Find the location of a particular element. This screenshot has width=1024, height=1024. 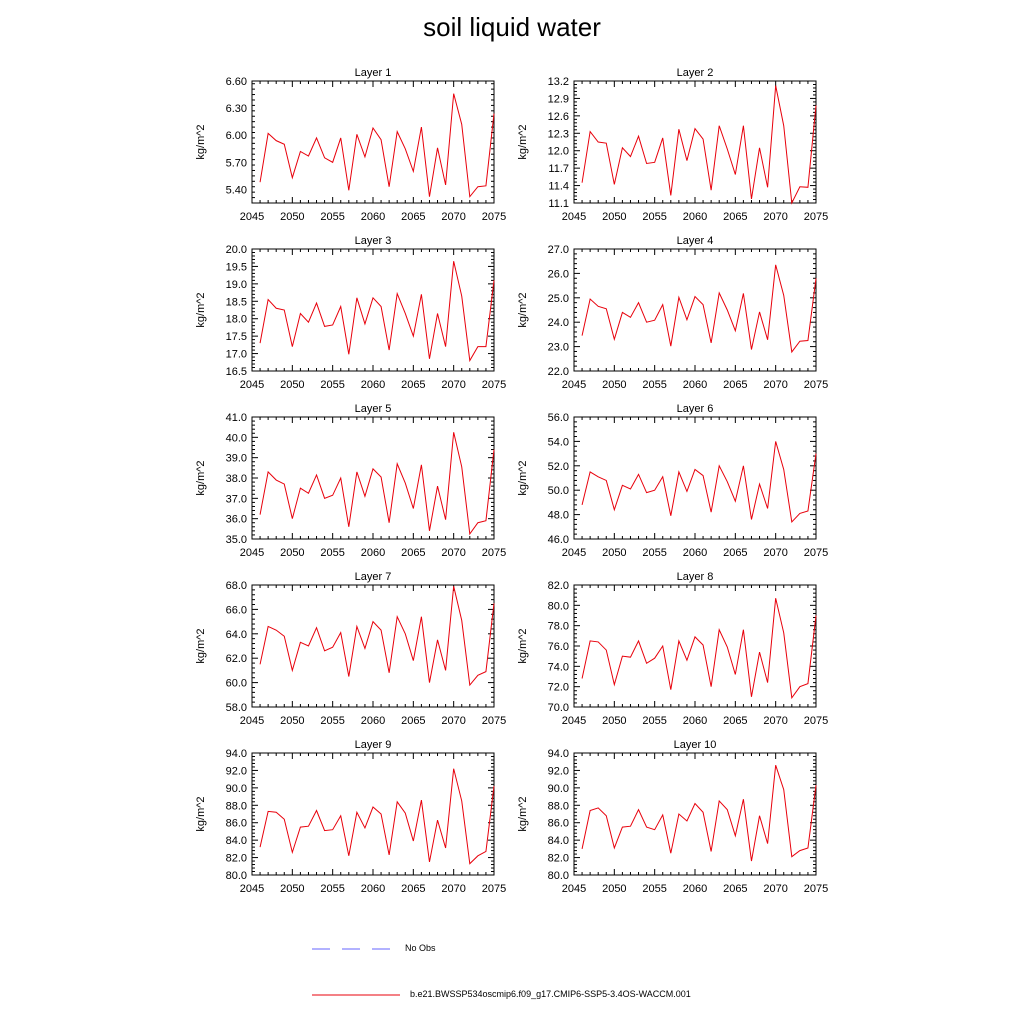

panel-4-ytick-label: 23.0 is located at coordinates (558, 348).